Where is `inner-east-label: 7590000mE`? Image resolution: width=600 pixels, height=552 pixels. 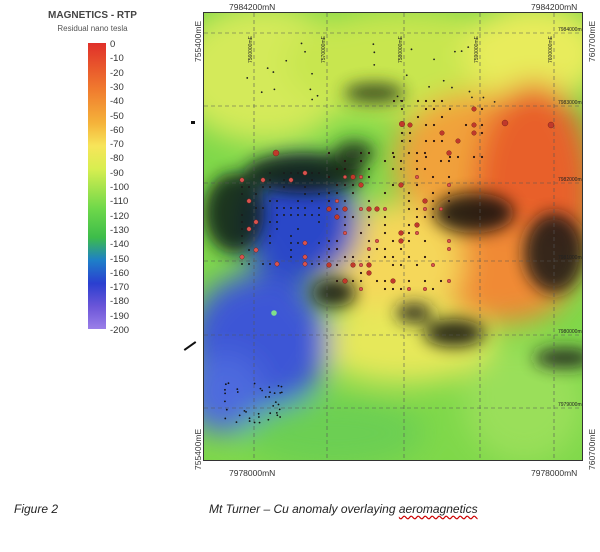 inner-east-label: 7590000mE is located at coordinates (477, 49).